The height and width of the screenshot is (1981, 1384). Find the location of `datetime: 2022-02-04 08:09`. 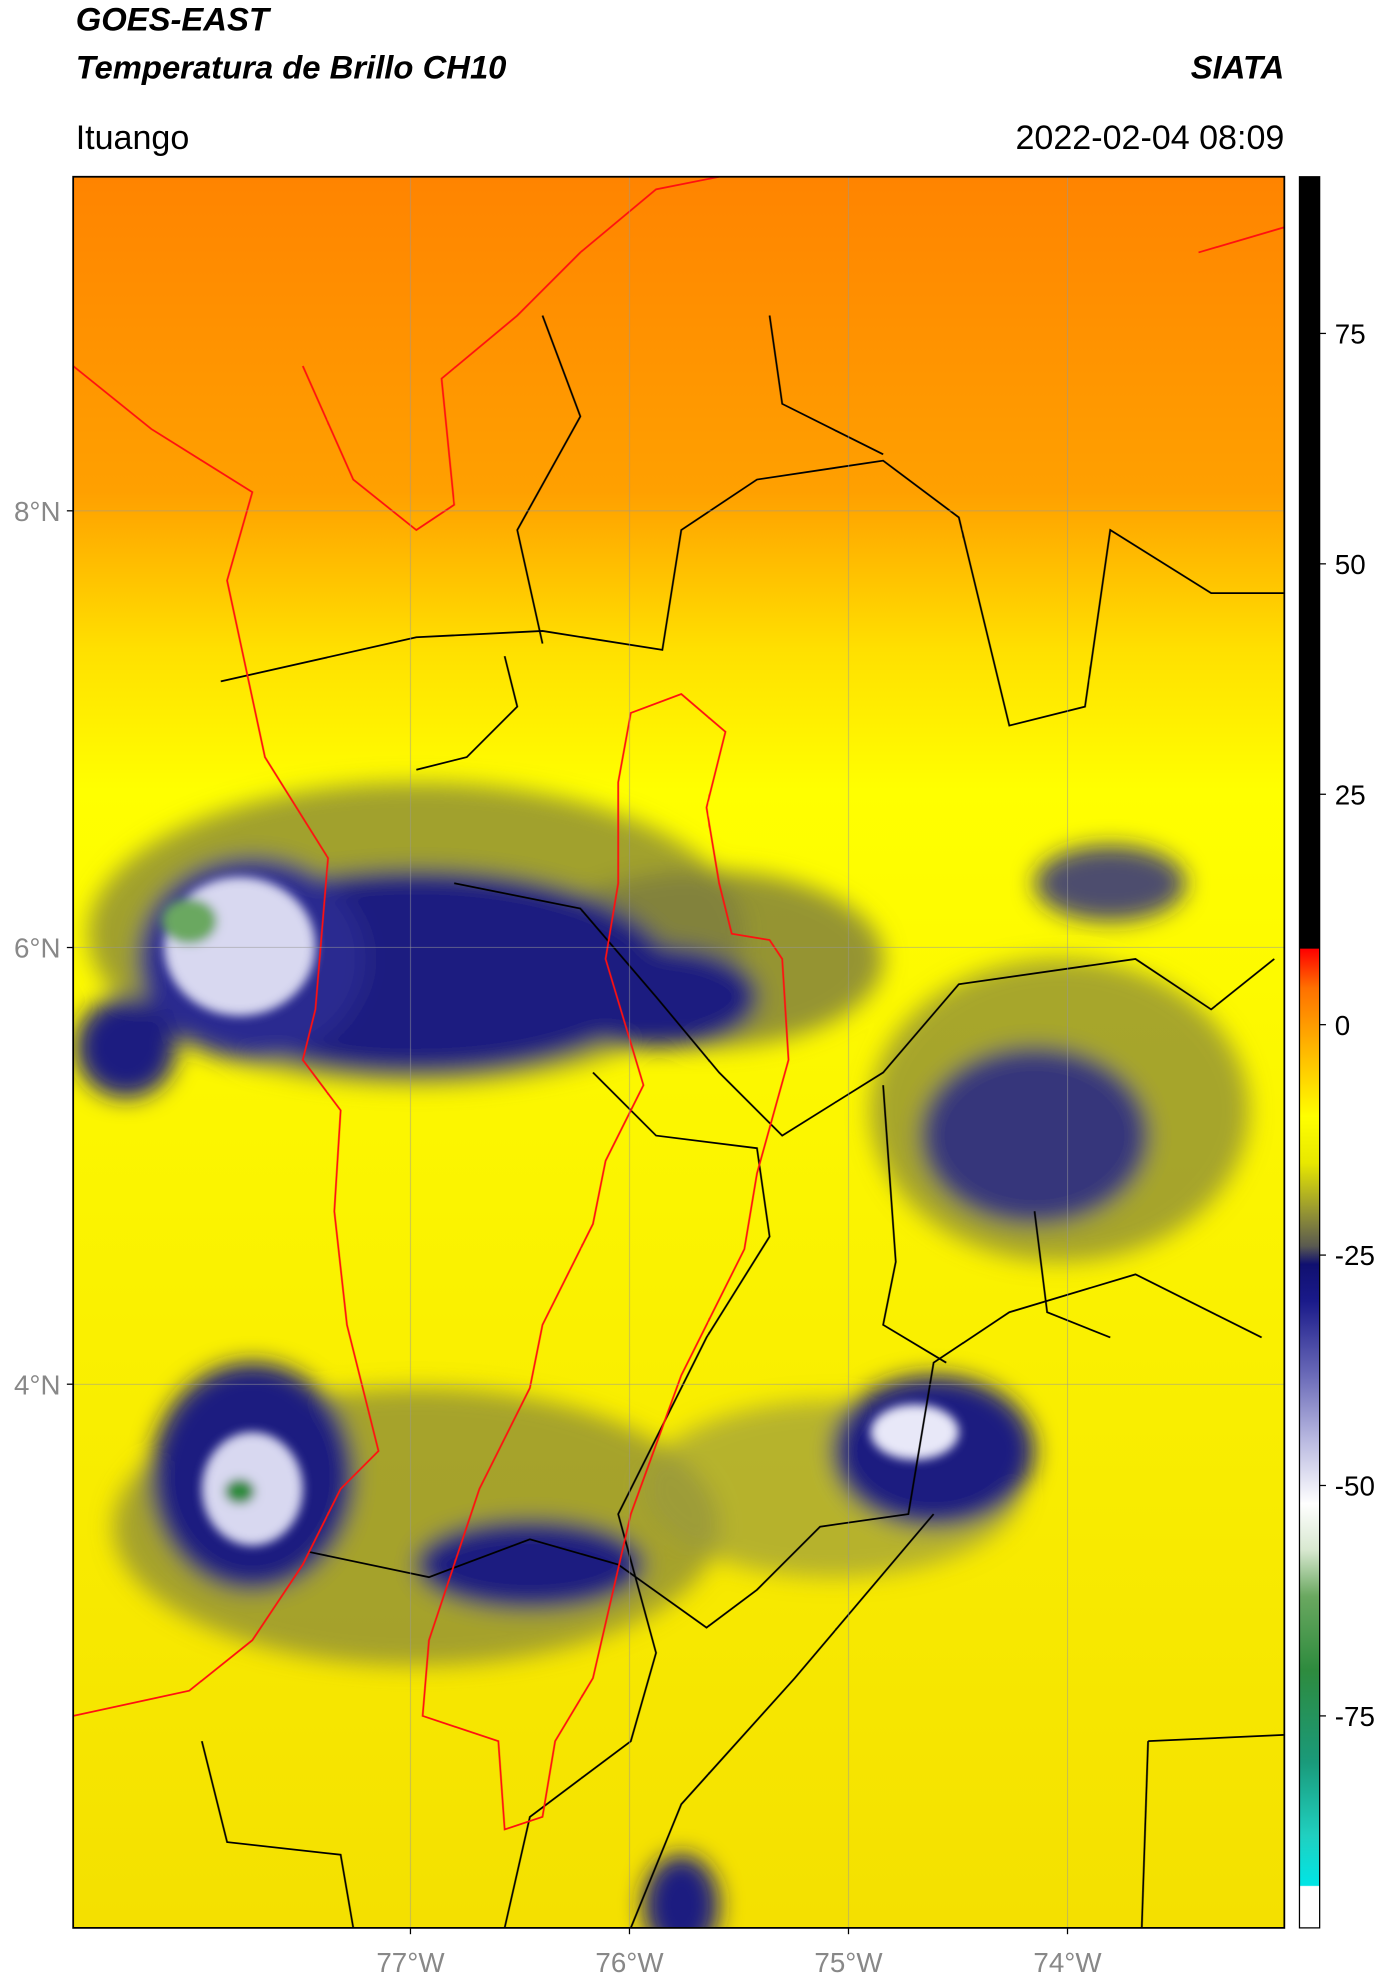

datetime: 2022-02-04 08:09 is located at coordinates (1150, 138).